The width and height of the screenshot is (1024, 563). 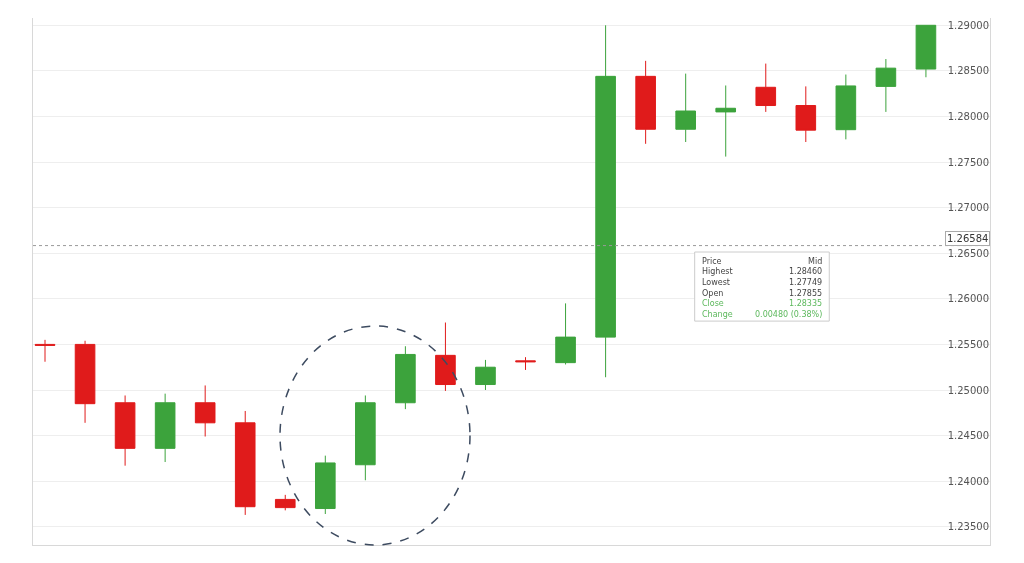 What do you see at coordinates (968, 436) in the screenshot?
I see `y-tick-label: 1.24500` at bounding box center [968, 436].